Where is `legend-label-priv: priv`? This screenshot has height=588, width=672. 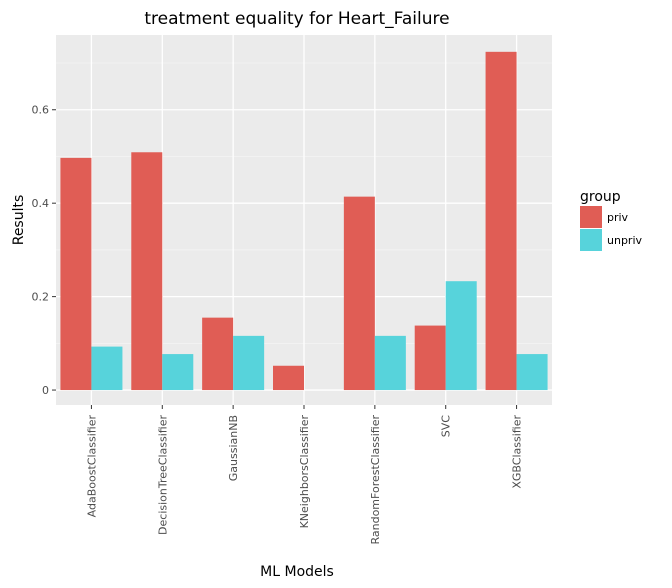
legend-label-priv: priv is located at coordinates (618, 217).